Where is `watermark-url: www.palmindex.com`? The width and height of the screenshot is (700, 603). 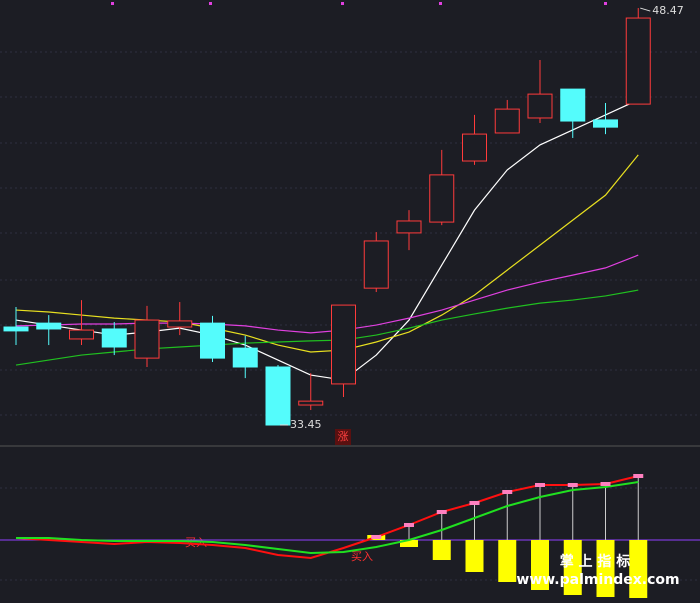 watermark-url: www.palmindex.com is located at coordinates (597, 580).